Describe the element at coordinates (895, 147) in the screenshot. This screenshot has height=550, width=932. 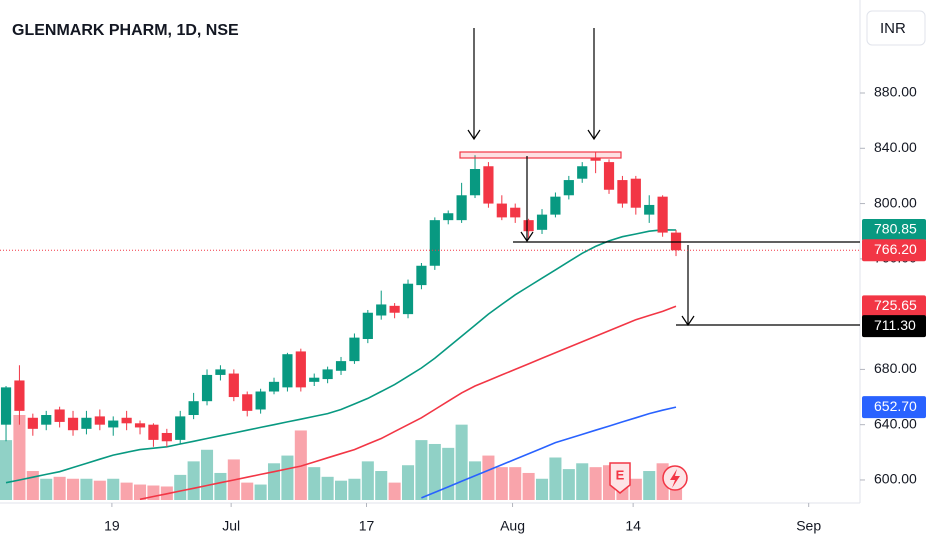
I see `y-tick-label: 840.00` at that location.